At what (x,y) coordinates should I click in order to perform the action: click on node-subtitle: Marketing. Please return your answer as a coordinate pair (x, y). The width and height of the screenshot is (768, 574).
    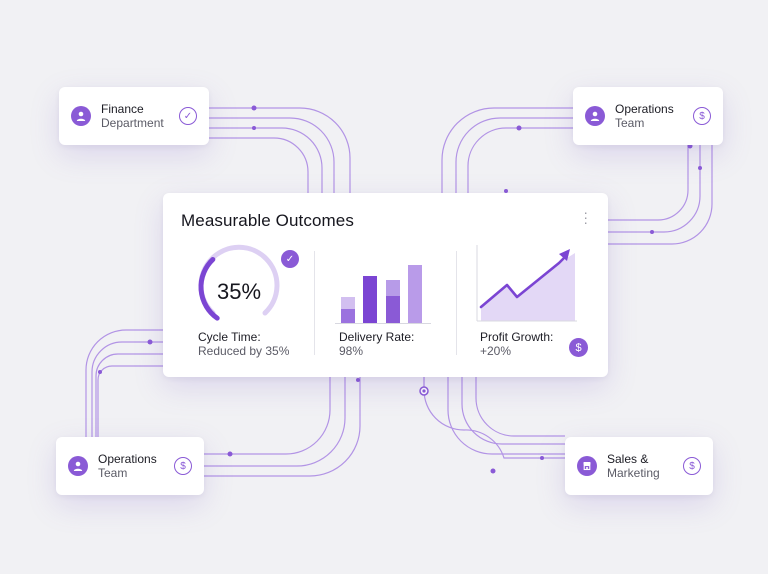
    Looking at the image, I should click on (633, 473).